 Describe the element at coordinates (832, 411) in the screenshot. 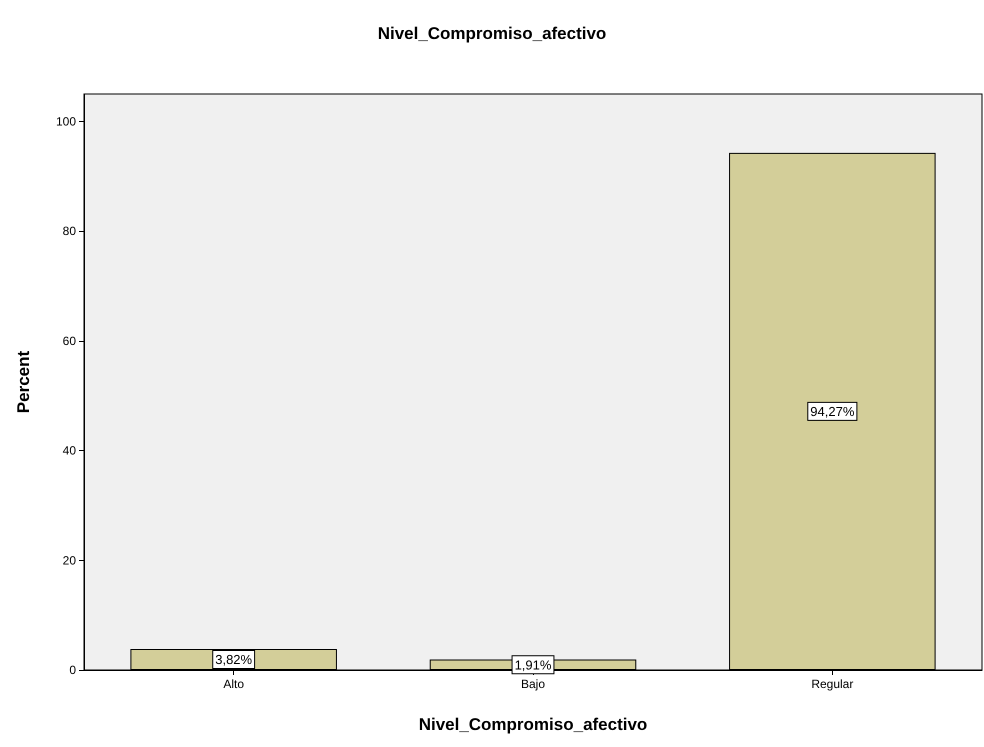

I see `data-label: 94,27%` at that location.